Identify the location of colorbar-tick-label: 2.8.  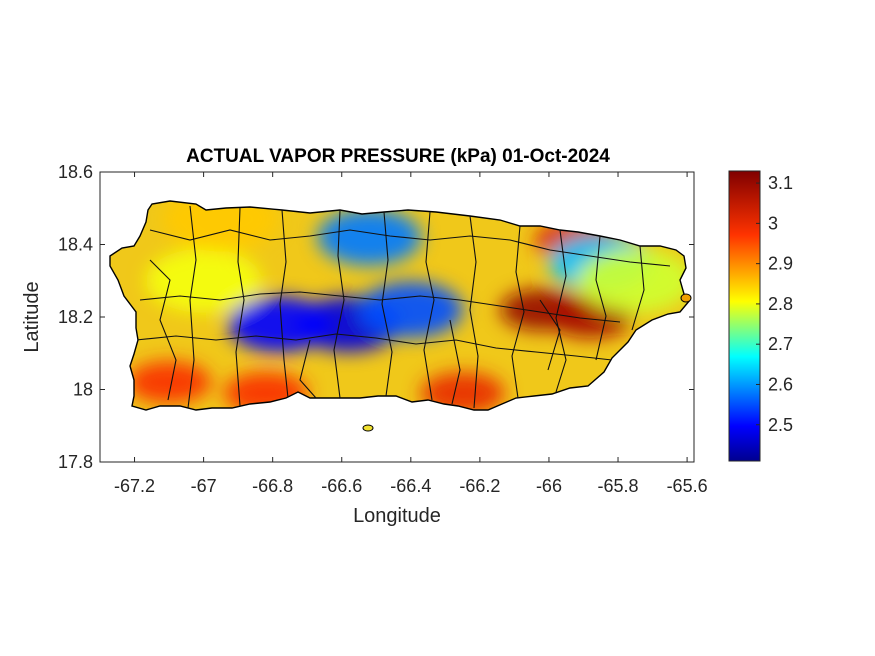
(780, 304).